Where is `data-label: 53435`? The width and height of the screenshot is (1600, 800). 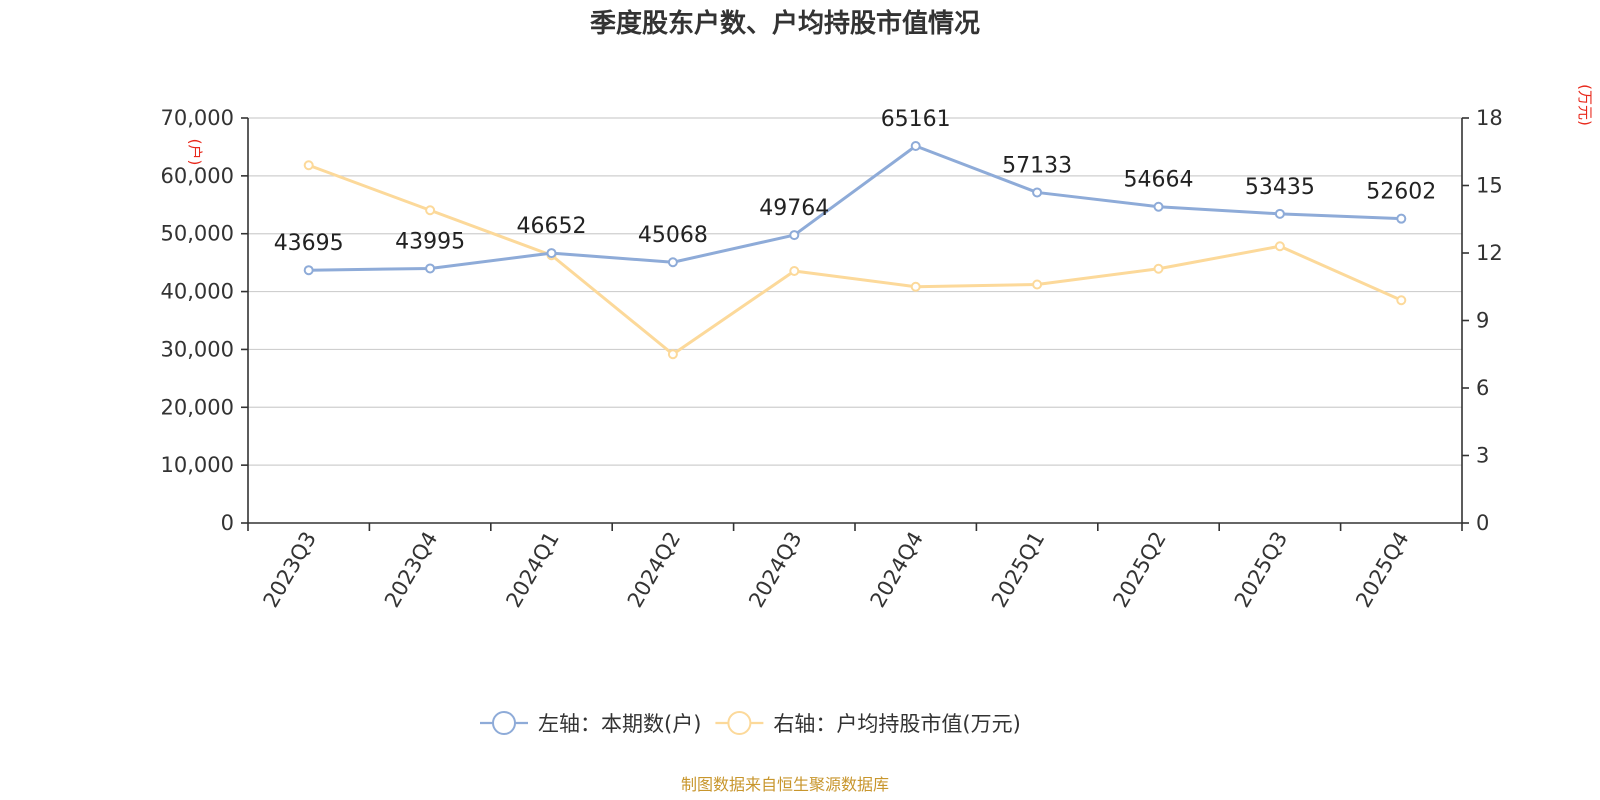
data-label: 53435 is located at coordinates (1280, 187).